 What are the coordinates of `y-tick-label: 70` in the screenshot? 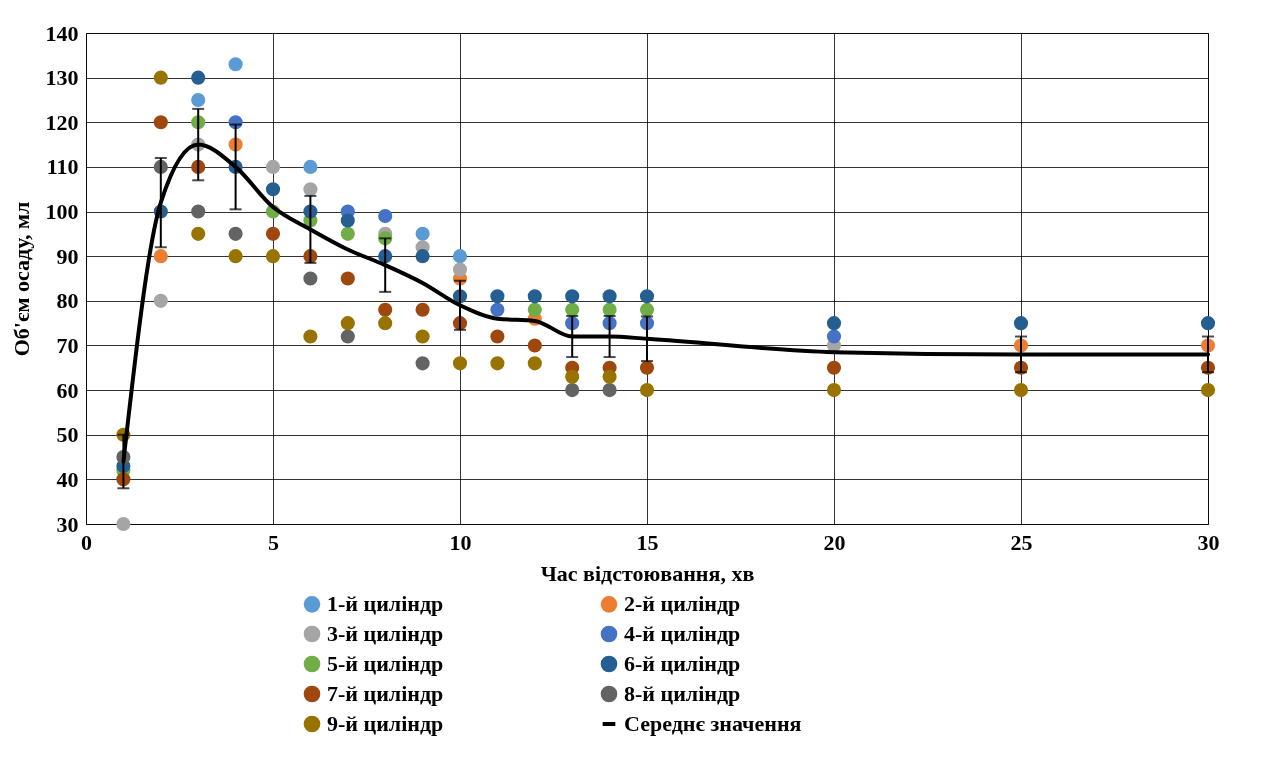 It's located at (67, 345).